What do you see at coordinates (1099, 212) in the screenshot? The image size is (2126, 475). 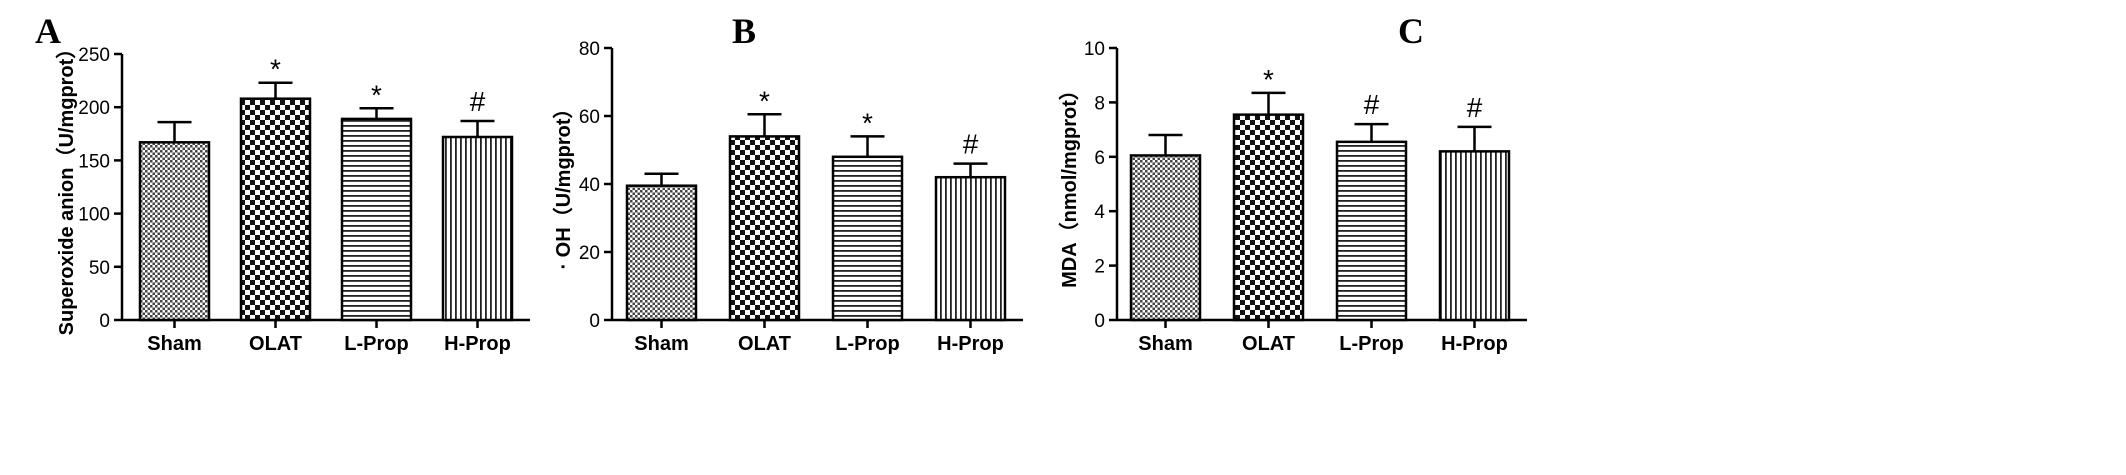 I see `y-tick-label: 4` at bounding box center [1099, 212].